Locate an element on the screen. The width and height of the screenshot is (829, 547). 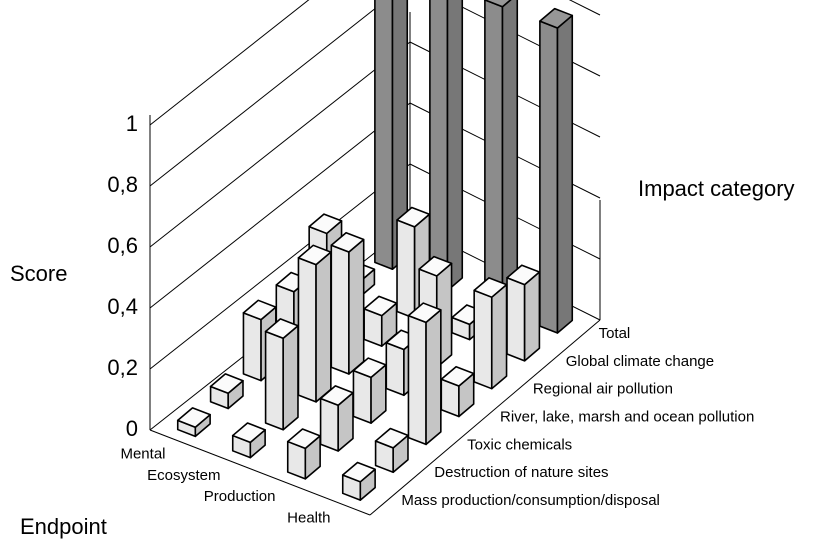
x-tick-label: Health is located at coordinates (308, 517).